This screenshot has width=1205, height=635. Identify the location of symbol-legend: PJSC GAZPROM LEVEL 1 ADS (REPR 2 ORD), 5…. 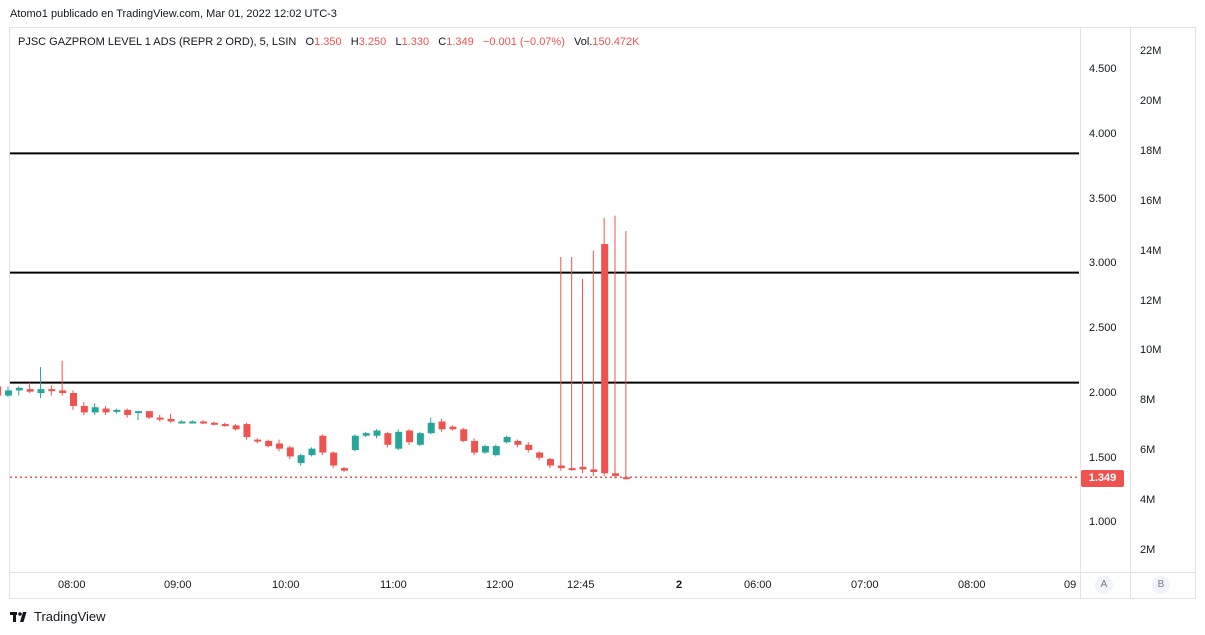
(329, 42).